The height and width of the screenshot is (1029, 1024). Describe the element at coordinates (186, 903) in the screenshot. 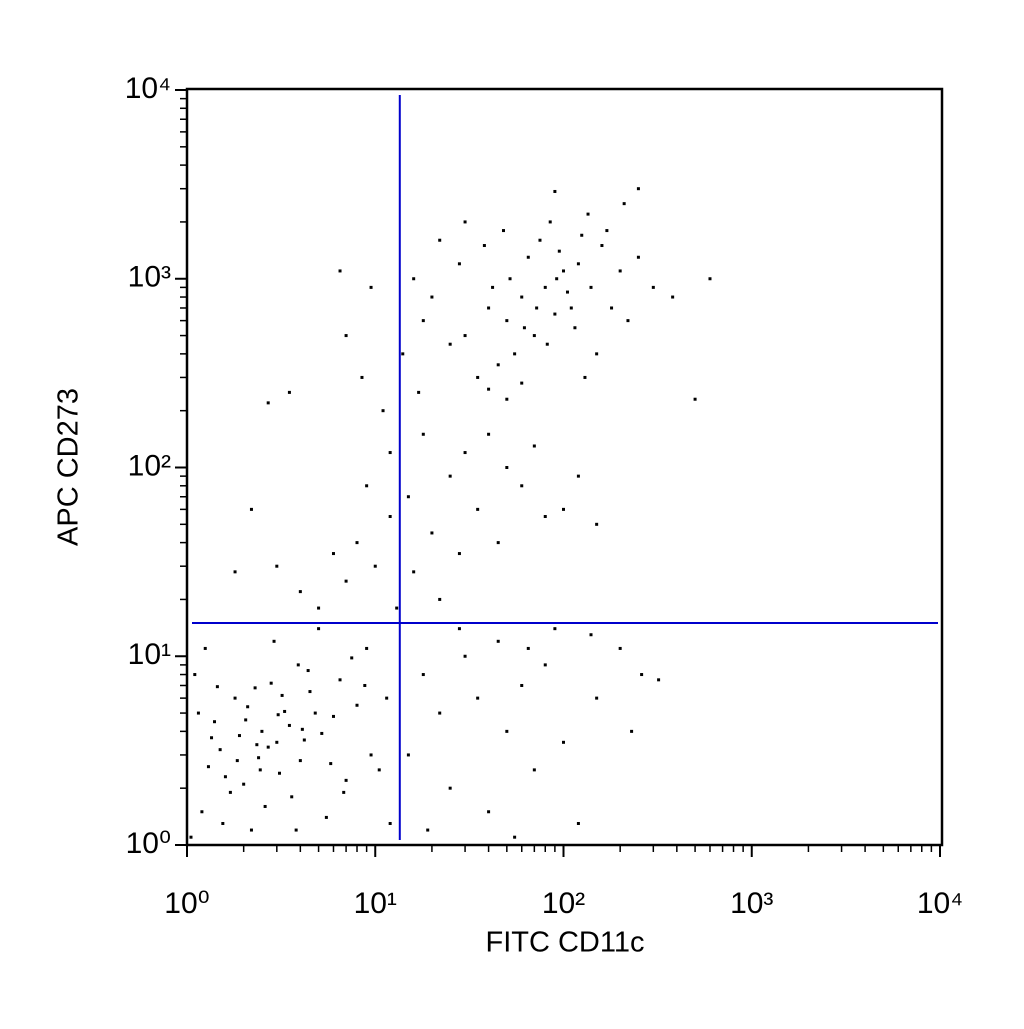

I see `x-tick-label: 10⁰` at that location.